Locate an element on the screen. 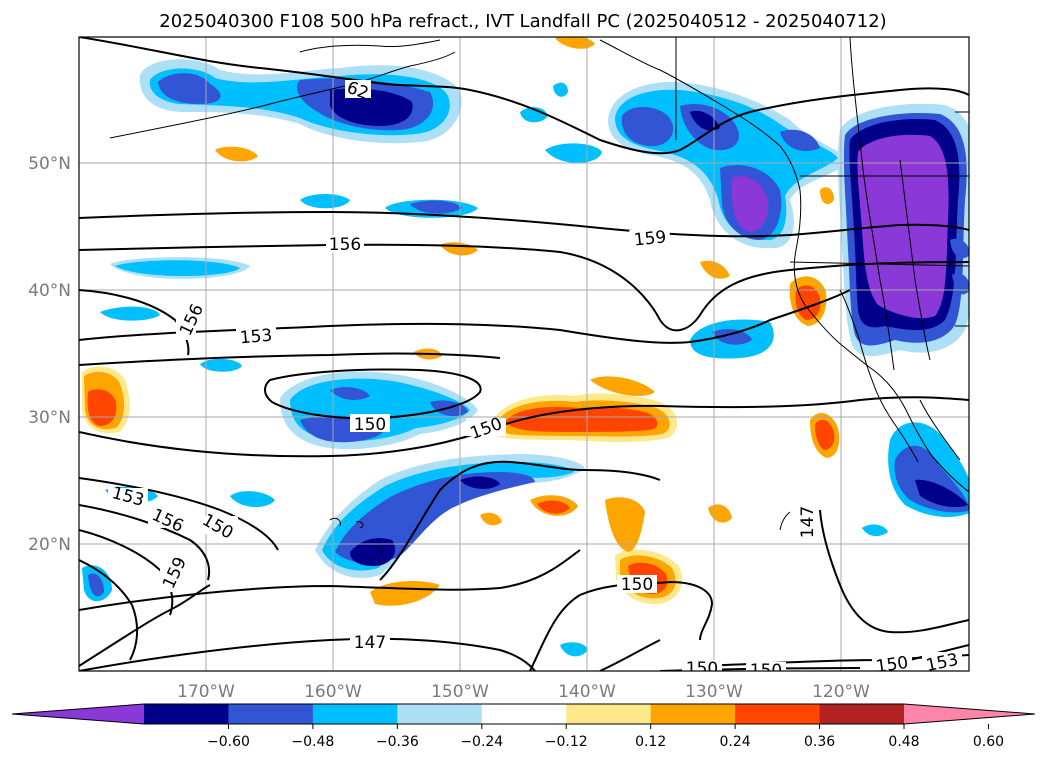 This screenshot has width=1047, height=765. colorbar-tick-label: −0.60 is located at coordinates (228, 742).